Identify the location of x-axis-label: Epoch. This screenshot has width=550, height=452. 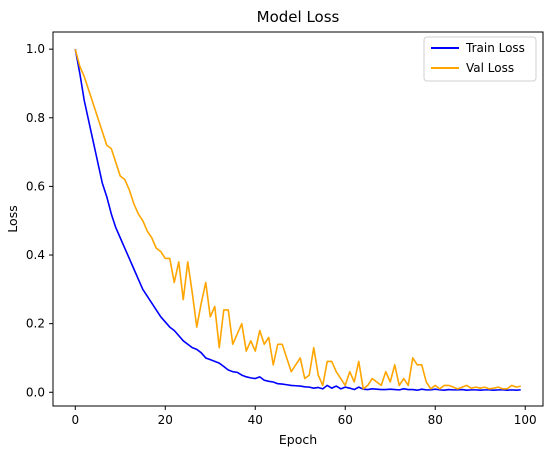
(298, 439).